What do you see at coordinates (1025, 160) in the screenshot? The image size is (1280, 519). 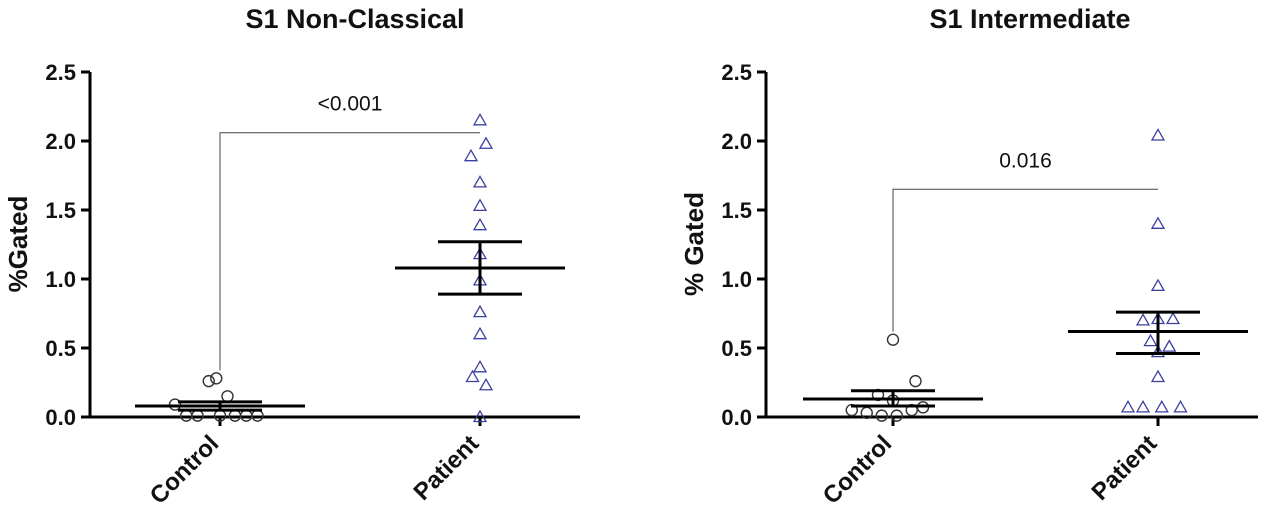 I see `p-value-label: 0.016` at bounding box center [1025, 160].